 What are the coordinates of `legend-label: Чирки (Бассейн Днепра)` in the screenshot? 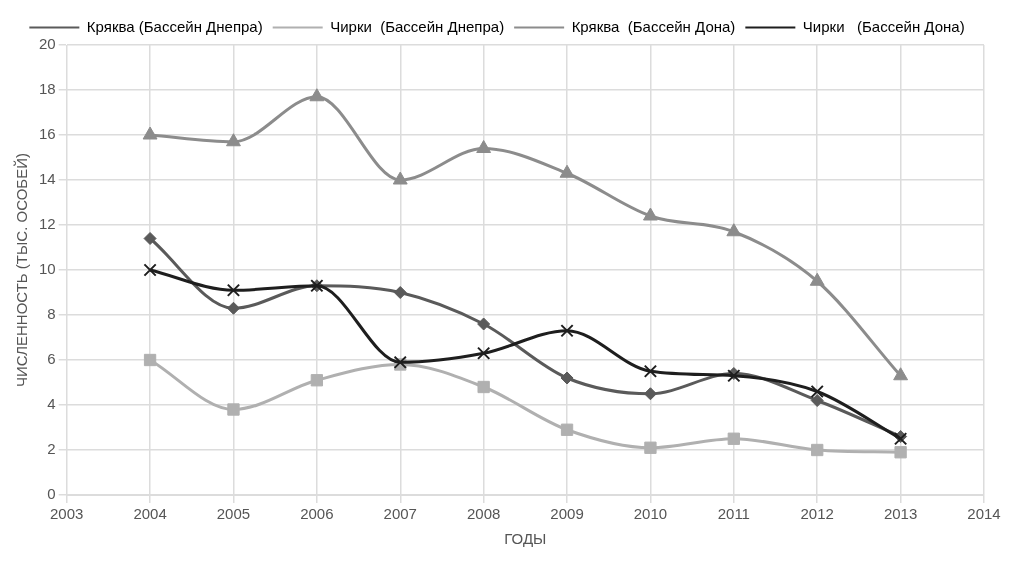 It's located at (417, 26).